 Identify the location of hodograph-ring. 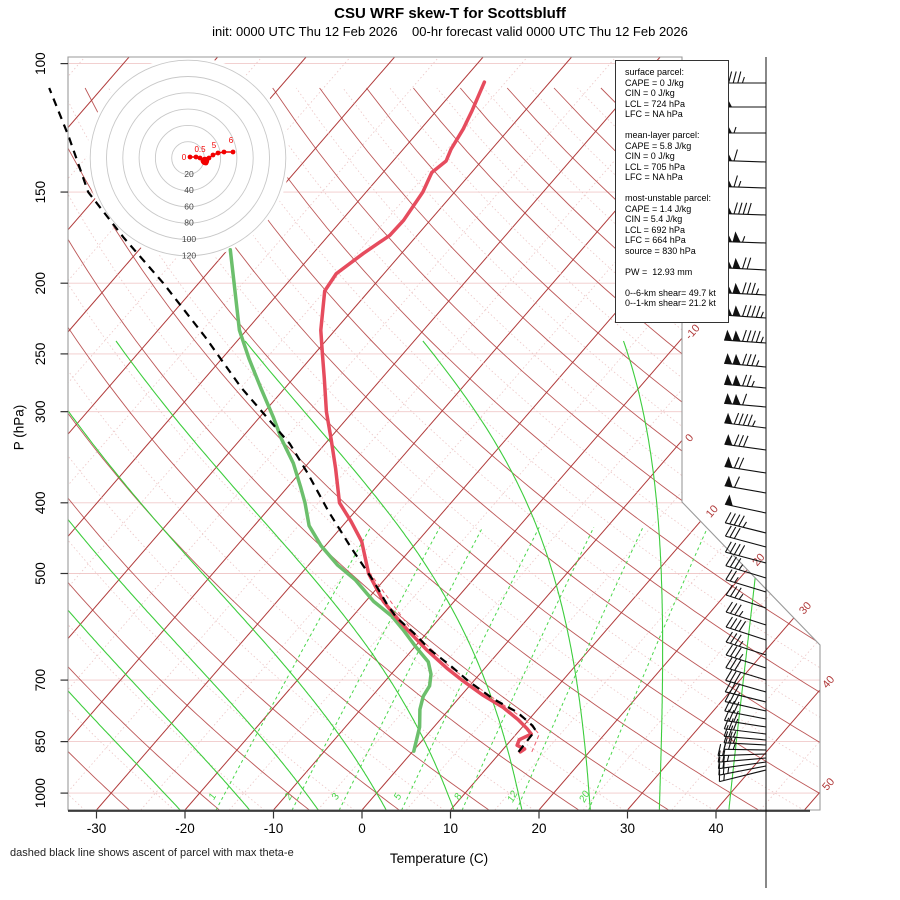
(188, 158).